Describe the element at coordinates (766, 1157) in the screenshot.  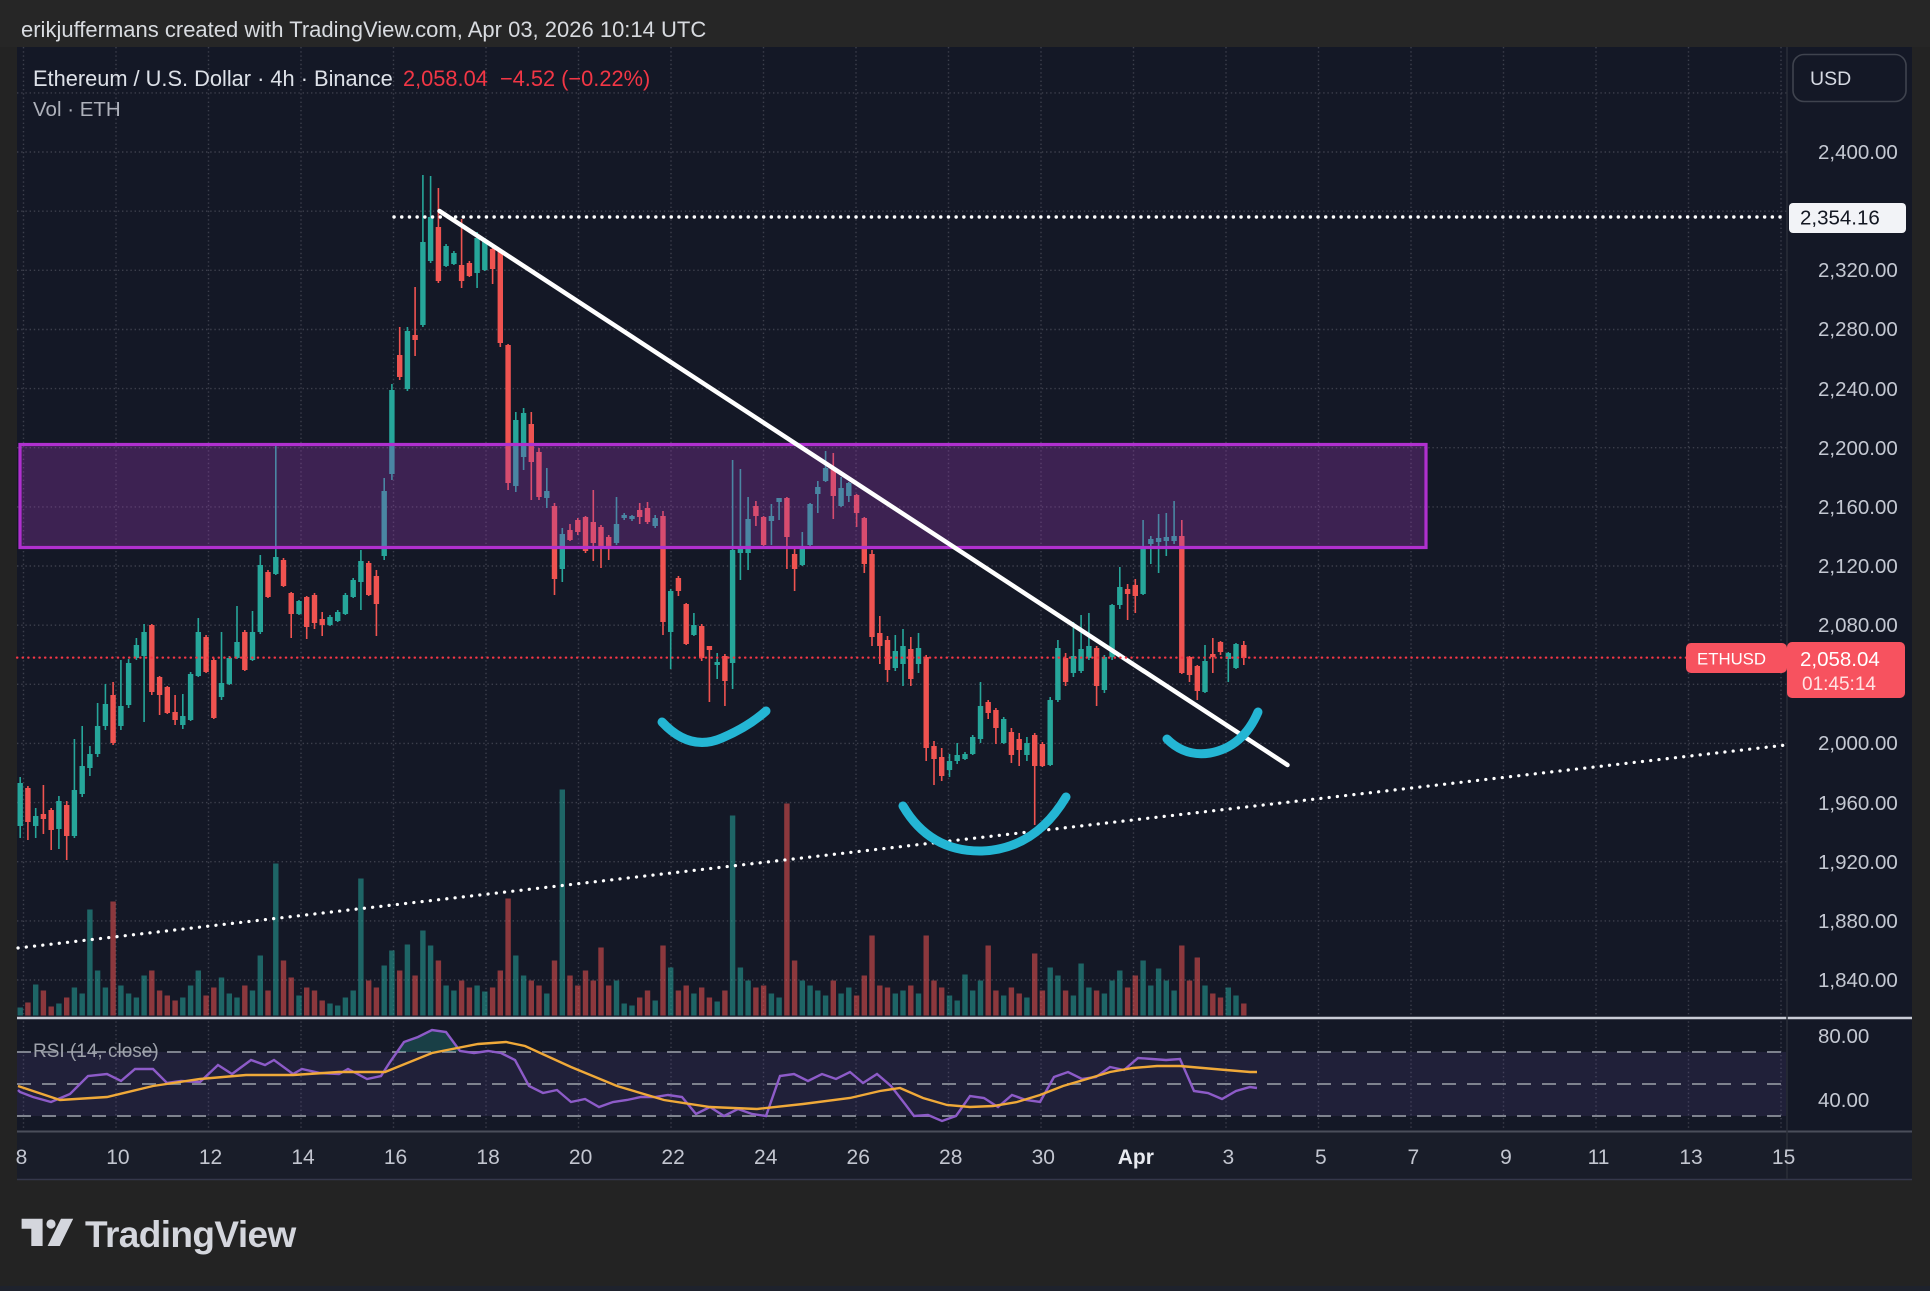
I see `svg-text: 24` at that location.